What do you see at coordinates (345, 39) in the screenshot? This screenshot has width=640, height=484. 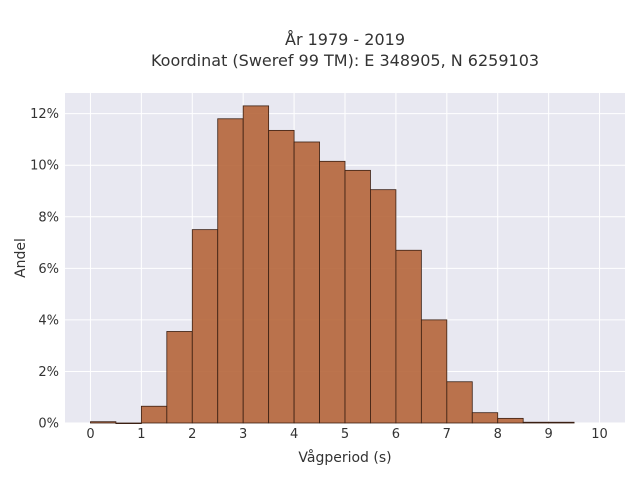 I see `chart-title: År 1979 - 2019` at bounding box center [345, 39].